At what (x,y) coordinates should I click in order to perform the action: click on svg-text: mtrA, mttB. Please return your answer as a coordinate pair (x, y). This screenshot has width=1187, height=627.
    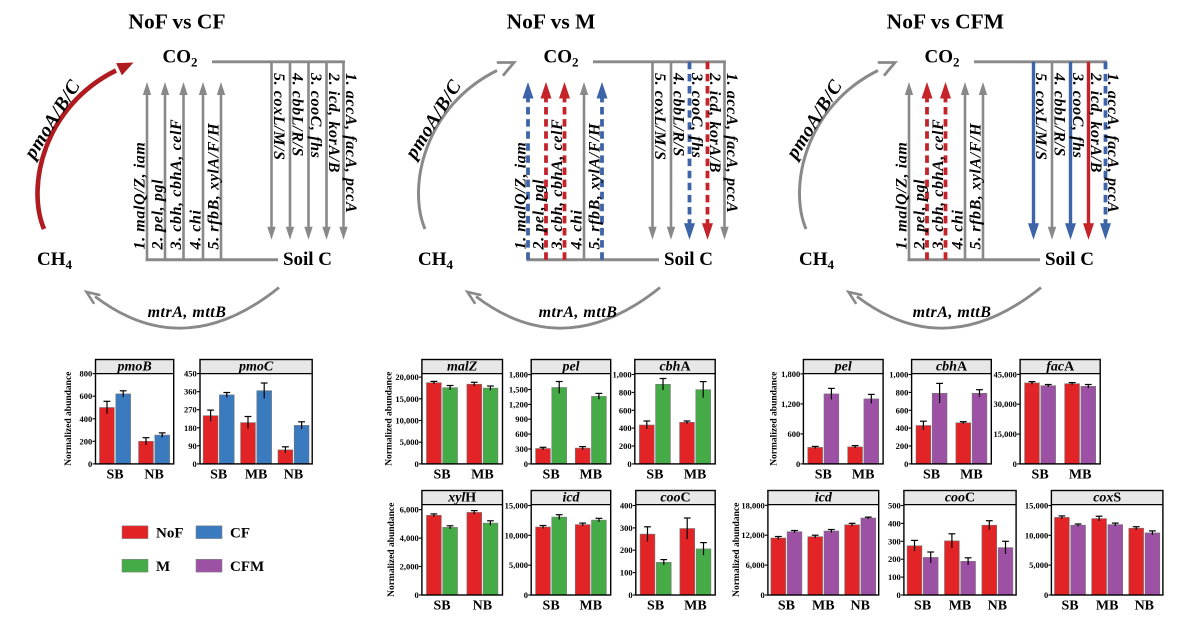
    Looking at the image, I should click on (952, 312).